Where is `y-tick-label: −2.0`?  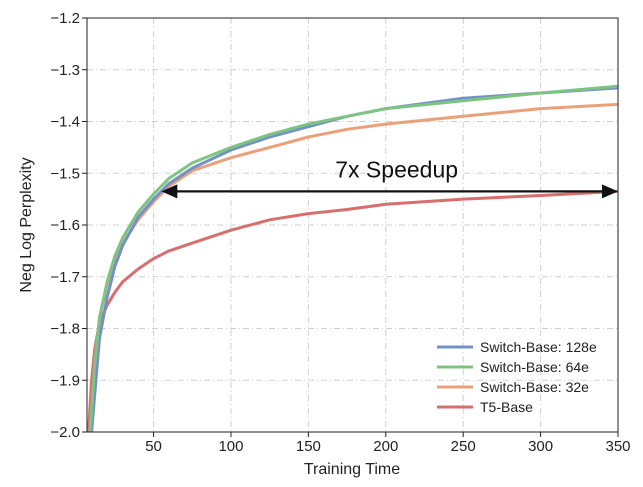 y-tick-label: −2.0 is located at coordinates (65, 432).